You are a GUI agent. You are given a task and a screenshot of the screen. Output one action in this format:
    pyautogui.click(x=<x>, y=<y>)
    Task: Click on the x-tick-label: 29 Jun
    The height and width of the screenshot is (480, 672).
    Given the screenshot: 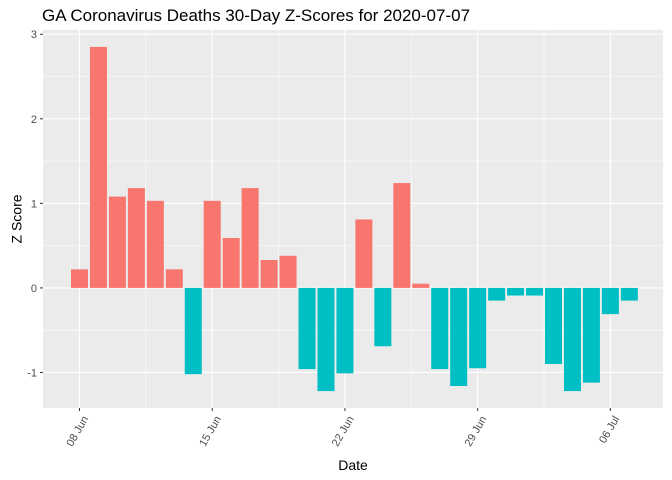 What is the action you would take?
    pyautogui.click(x=476, y=431)
    